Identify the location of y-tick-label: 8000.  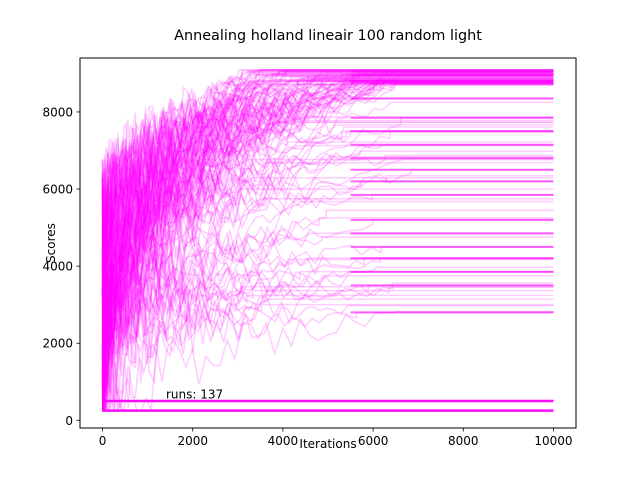
(57, 112).